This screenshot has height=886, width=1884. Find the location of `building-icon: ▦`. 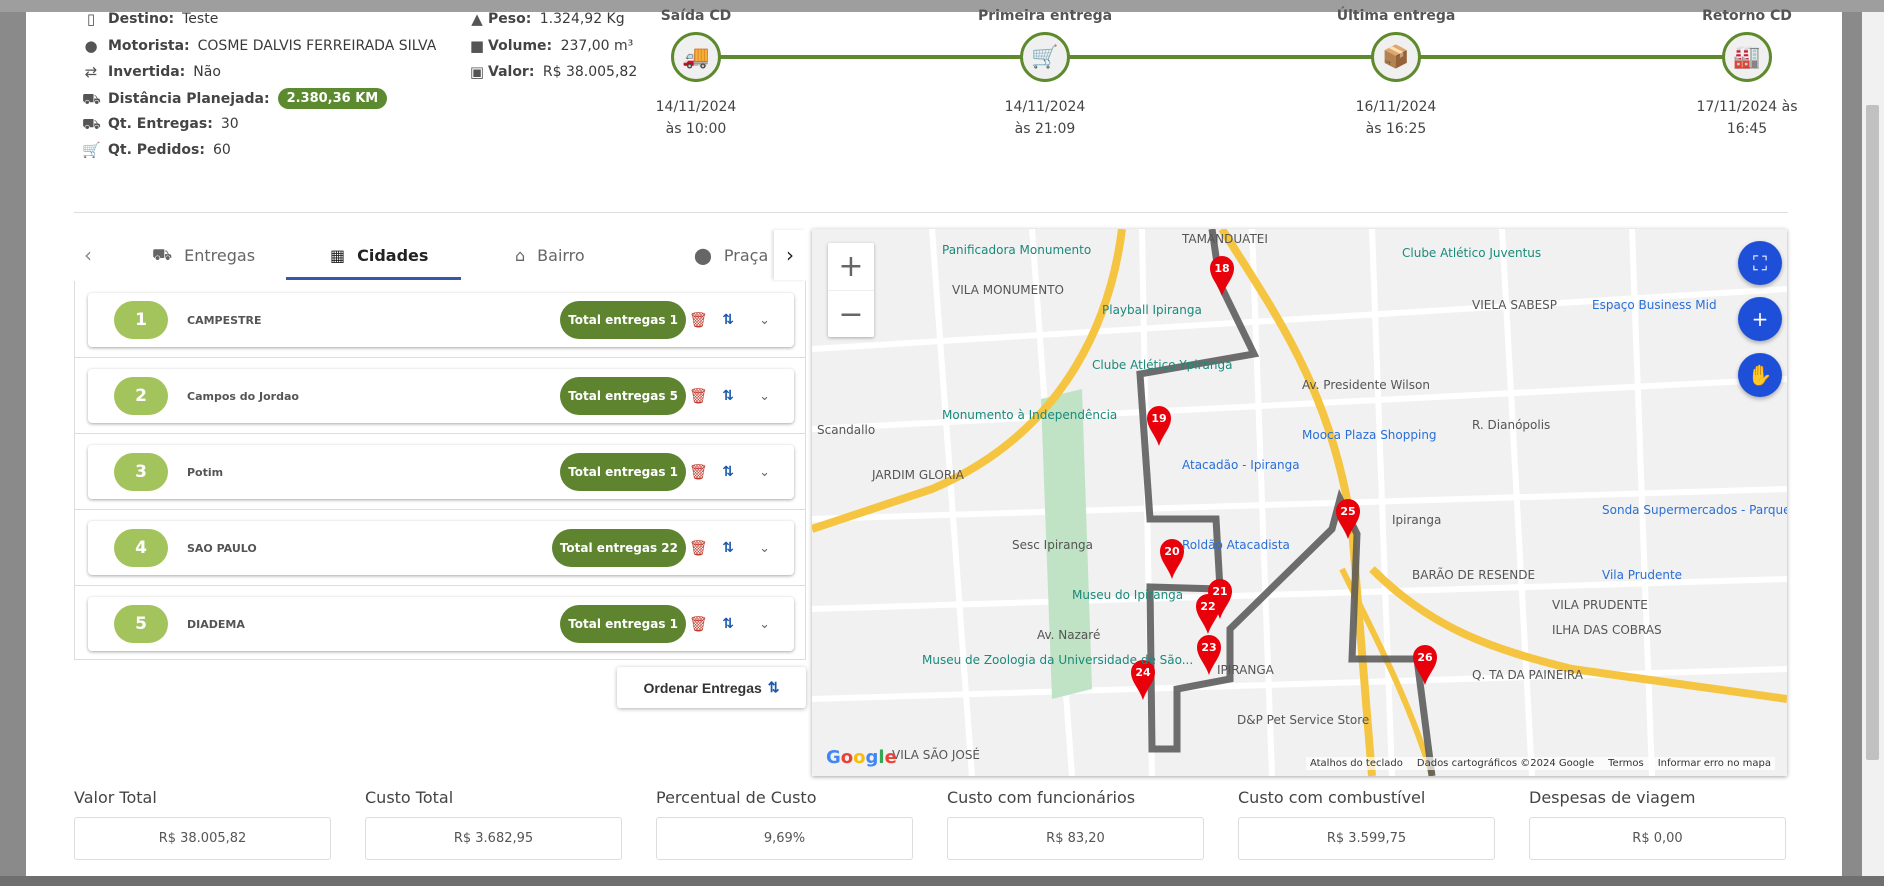

building-icon: ▦ is located at coordinates (338, 255).